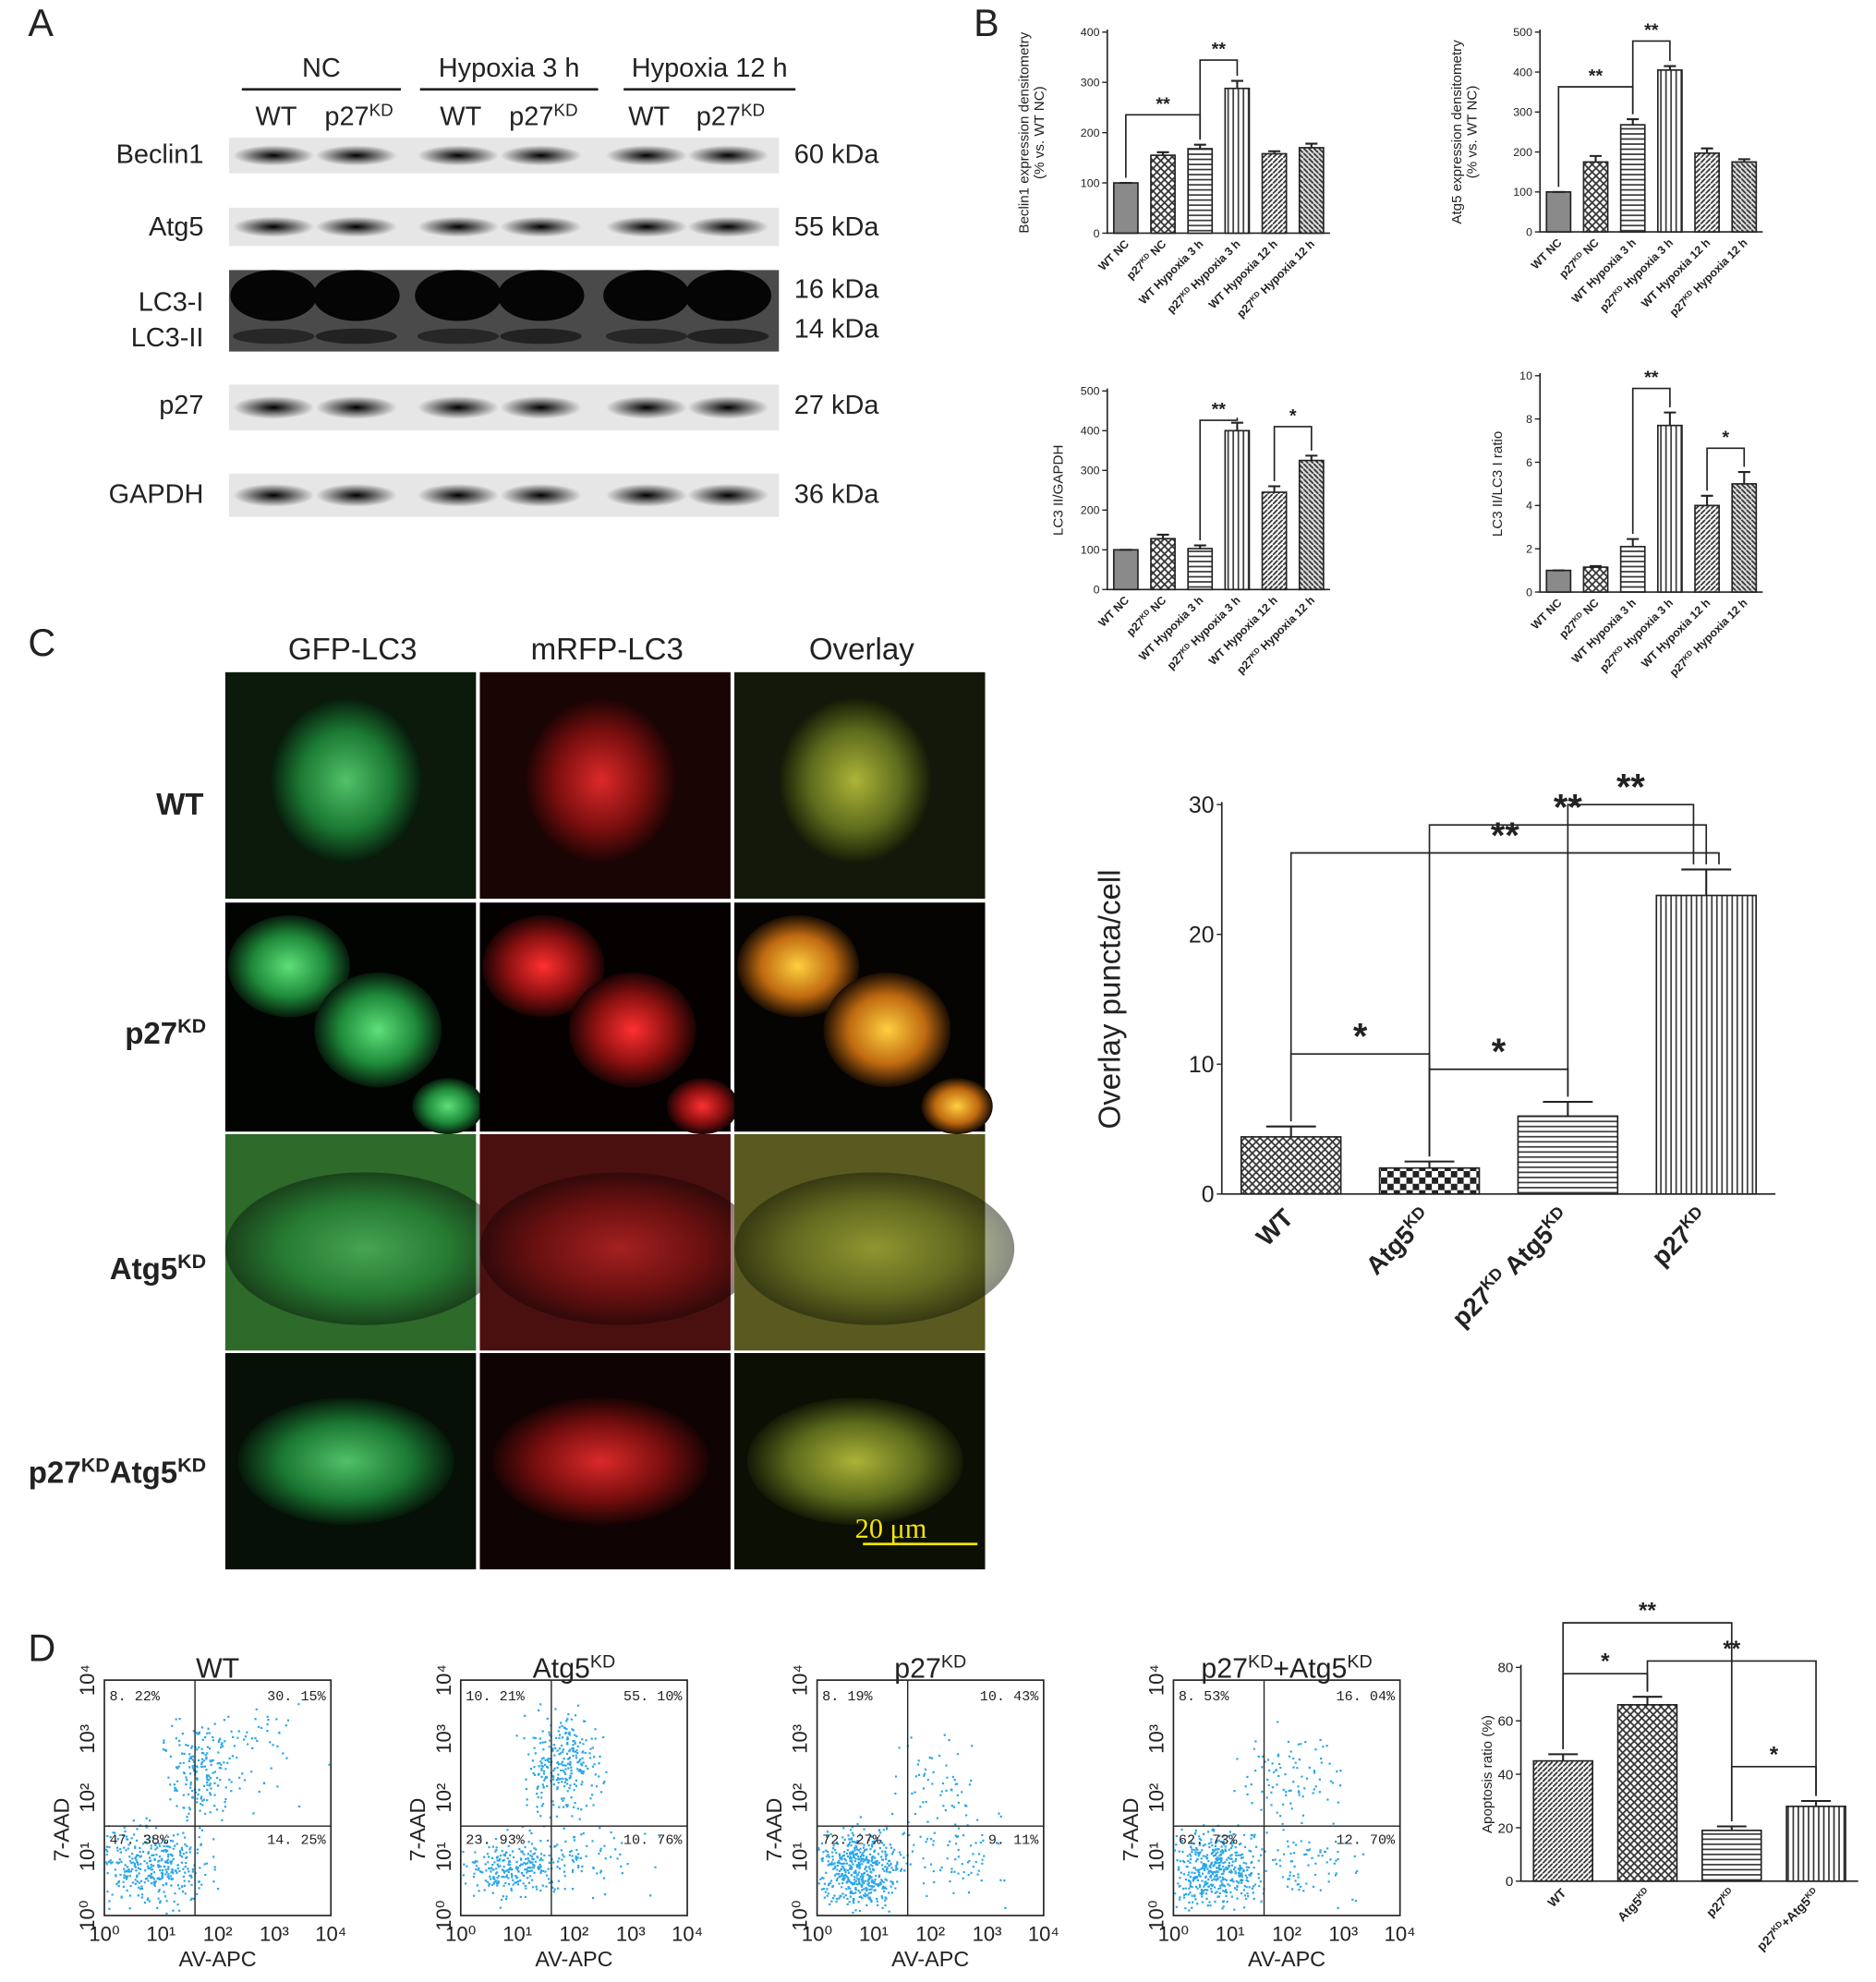 The image size is (1876, 1982). I want to click on size-label: 27 kDa, so click(837, 405).